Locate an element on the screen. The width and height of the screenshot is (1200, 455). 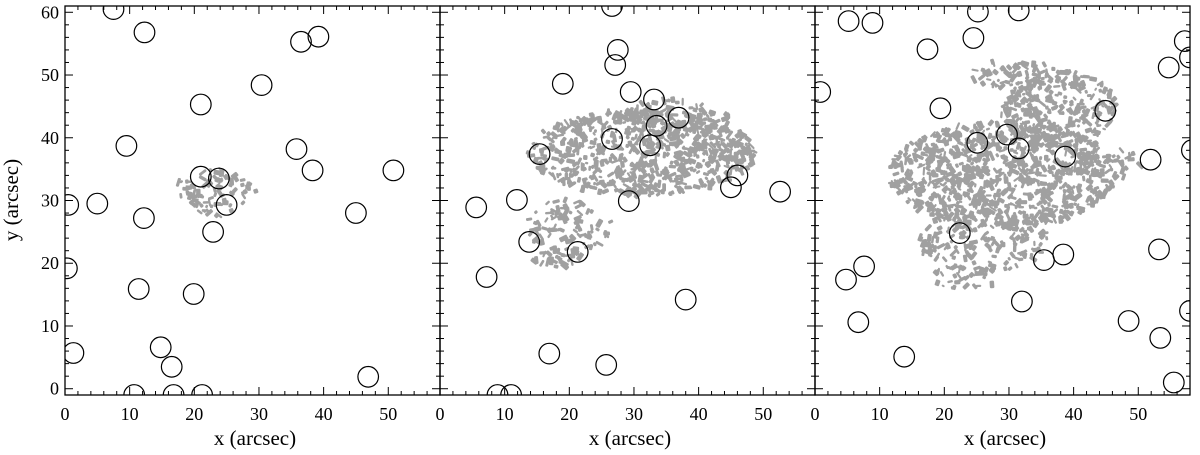
panel-3-x-axis-label: x (arcsec) is located at coordinates (1005, 438).